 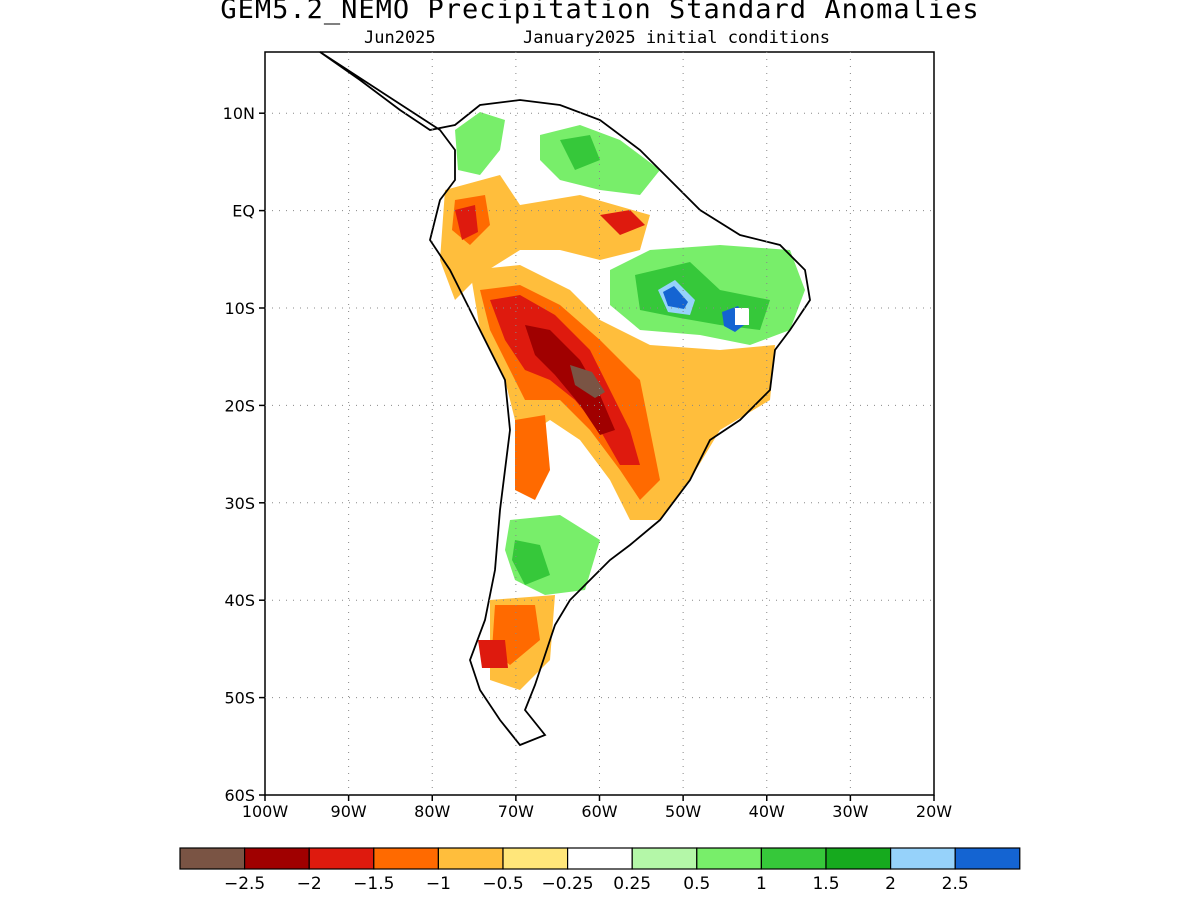 I want to click on colorbar-label: −2, so click(x=309, y=884).